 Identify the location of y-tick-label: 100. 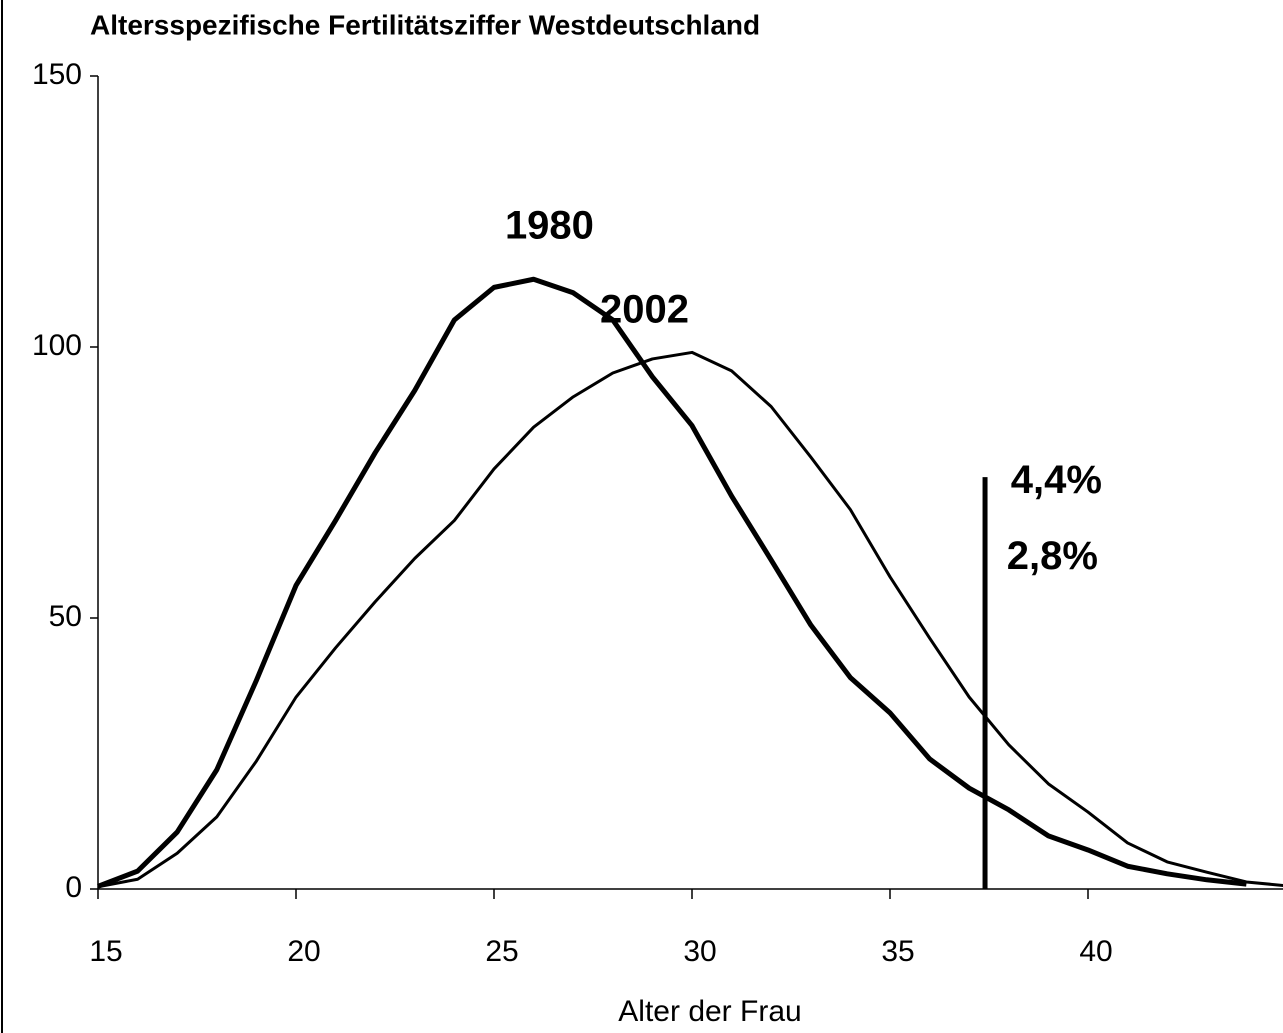
(57, 345).